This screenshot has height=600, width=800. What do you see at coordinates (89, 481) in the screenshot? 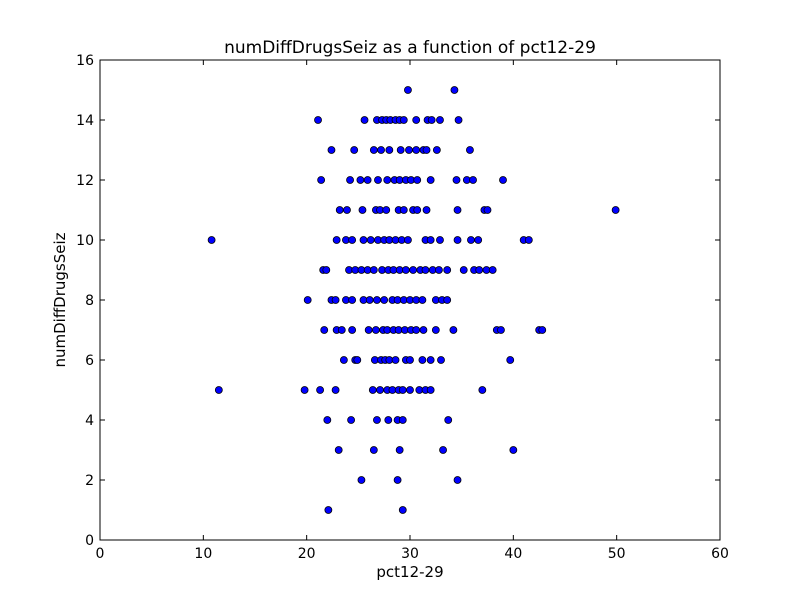
I see `y-tick-label: 2` at bounding box center [89, 481].